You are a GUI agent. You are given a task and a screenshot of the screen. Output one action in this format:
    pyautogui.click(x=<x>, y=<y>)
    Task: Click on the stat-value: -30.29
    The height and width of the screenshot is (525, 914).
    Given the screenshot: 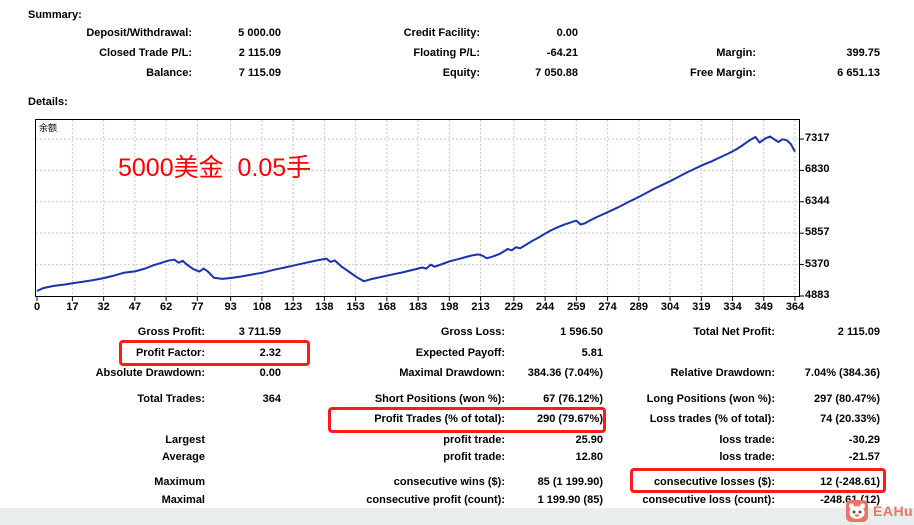 What is the action you would take?
    pyautogui.click(x=864, y=440)
    